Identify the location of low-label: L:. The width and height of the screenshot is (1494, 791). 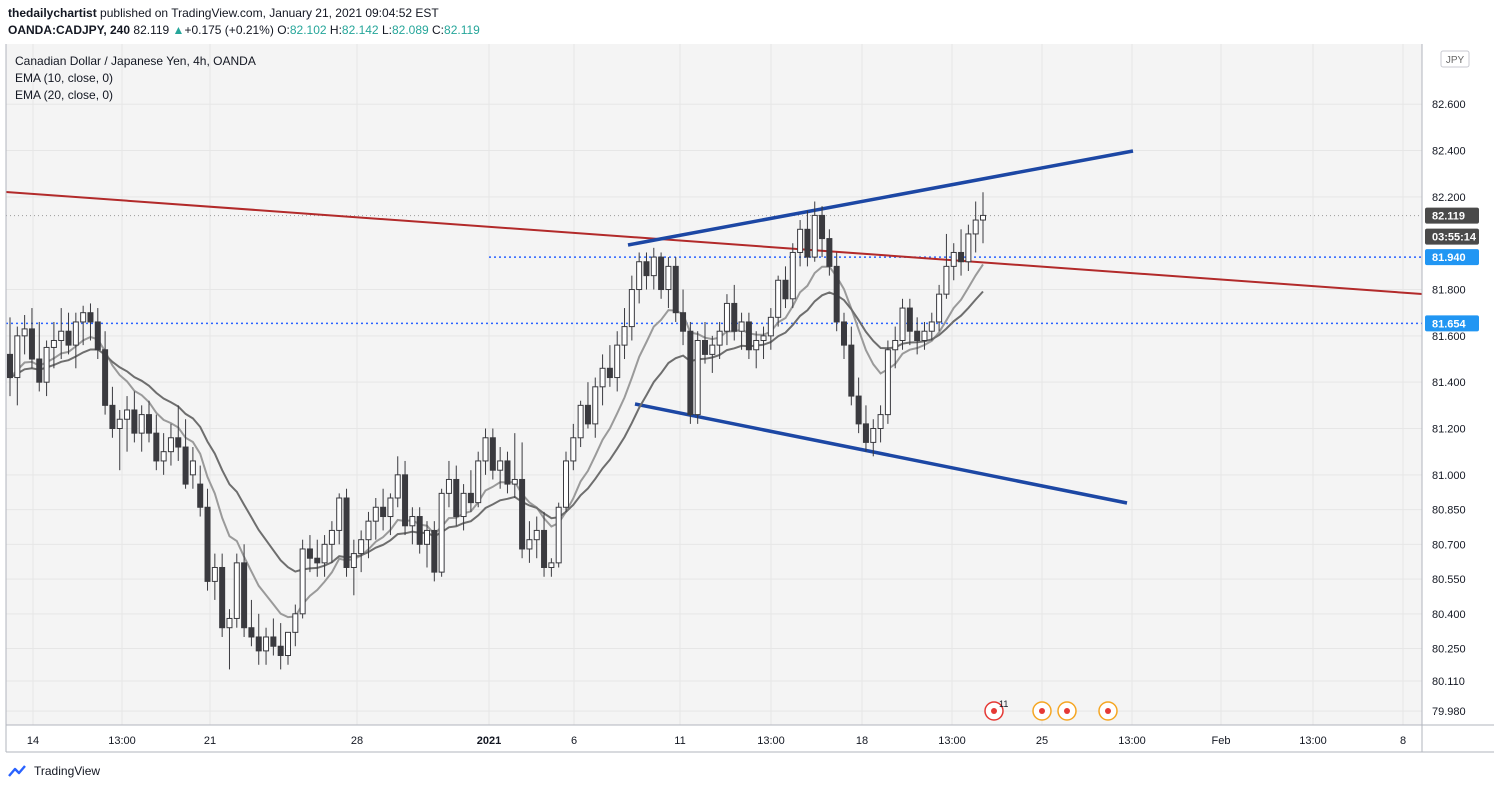
(386, 30).